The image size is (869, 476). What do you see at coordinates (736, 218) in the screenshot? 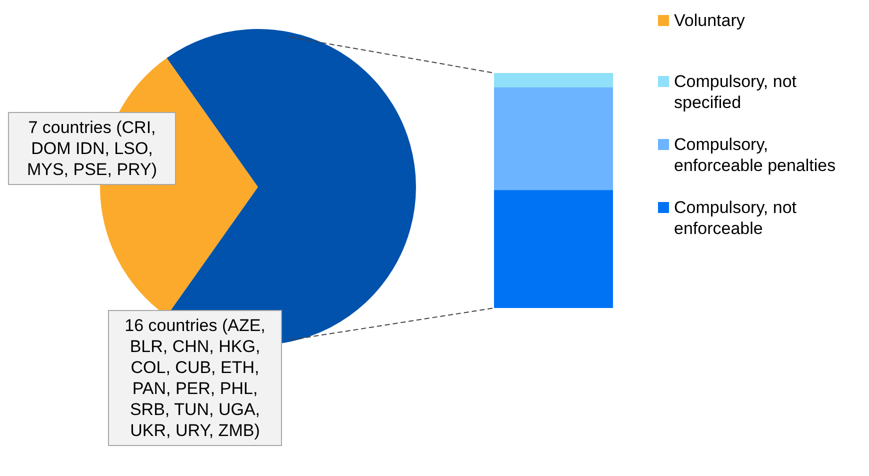
I see `legend-label: Compulsory, not enforceable` at bounding box center [736, 218].